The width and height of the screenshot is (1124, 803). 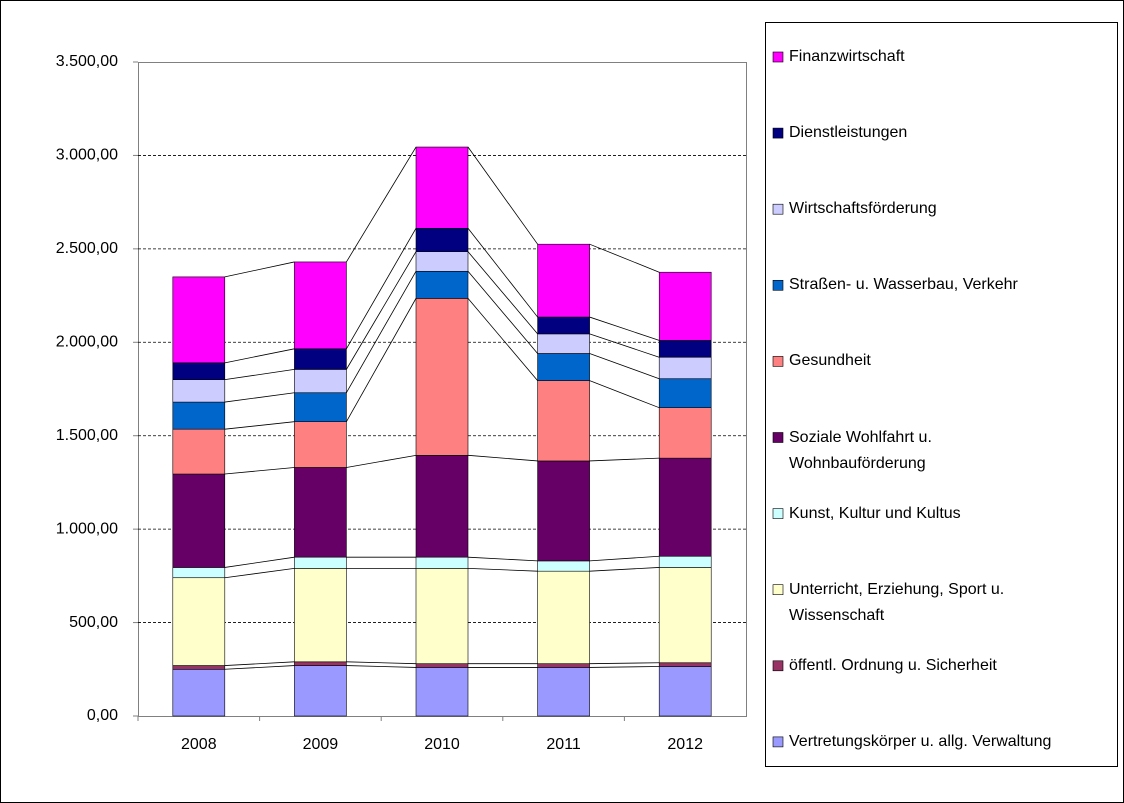 What do you see at coordinates (563, 744) in the screenshot?
I see `x-tick-label: 2011` at bounding box center [563, 744].